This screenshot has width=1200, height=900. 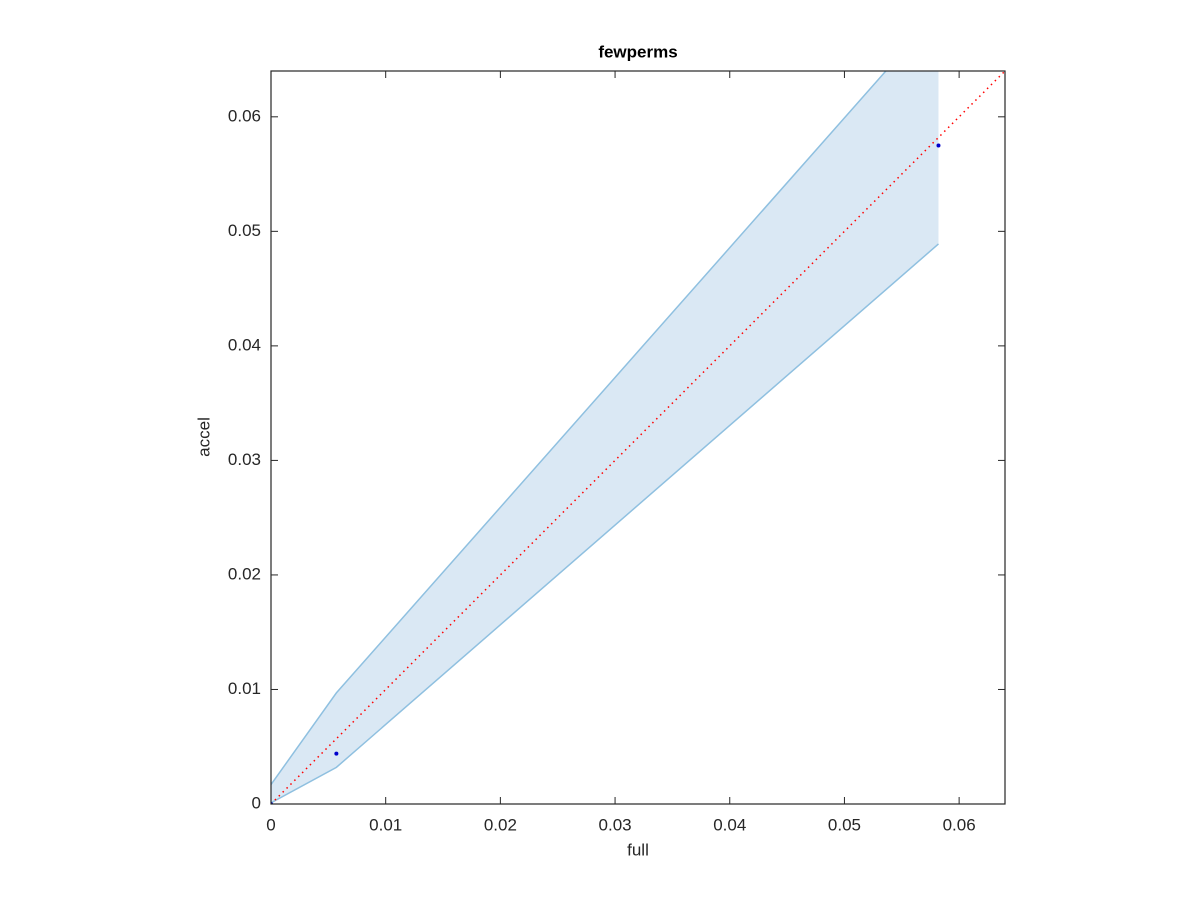 What do you see at coordinates (729, 824) in the screenshot?
I see `x-tick-label: 0.04` at bounding box center [729, 824].